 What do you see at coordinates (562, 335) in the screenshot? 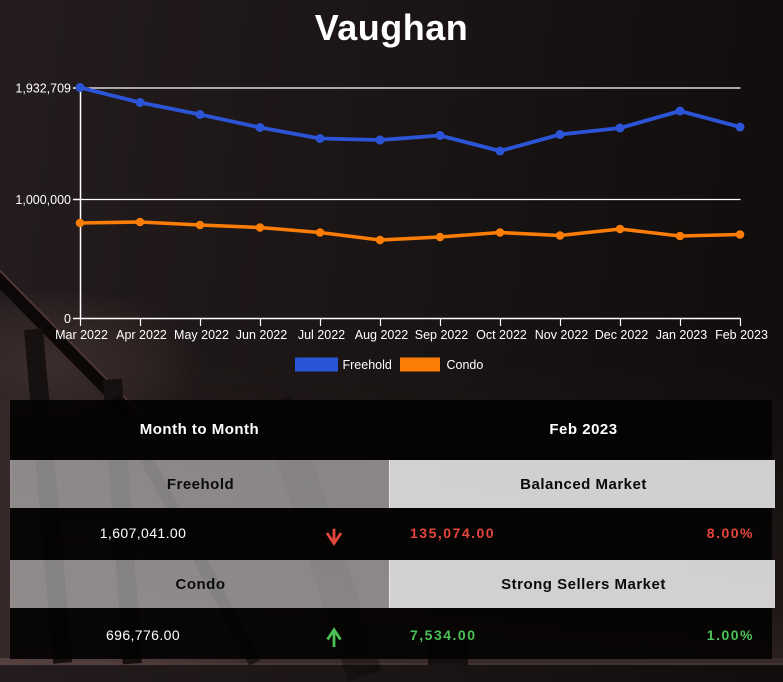
I see `svg-text: Nov 2022` at bounding box center [562, 335].